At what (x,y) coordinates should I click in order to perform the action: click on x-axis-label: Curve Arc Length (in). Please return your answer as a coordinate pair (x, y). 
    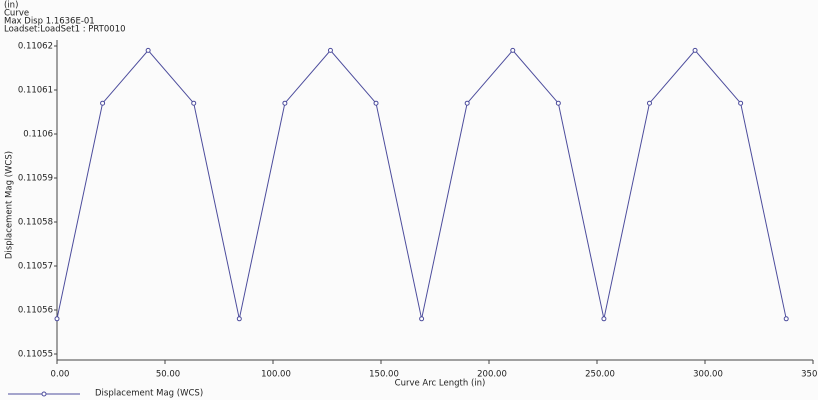
    Looking at the image, I should click on (440, 384).